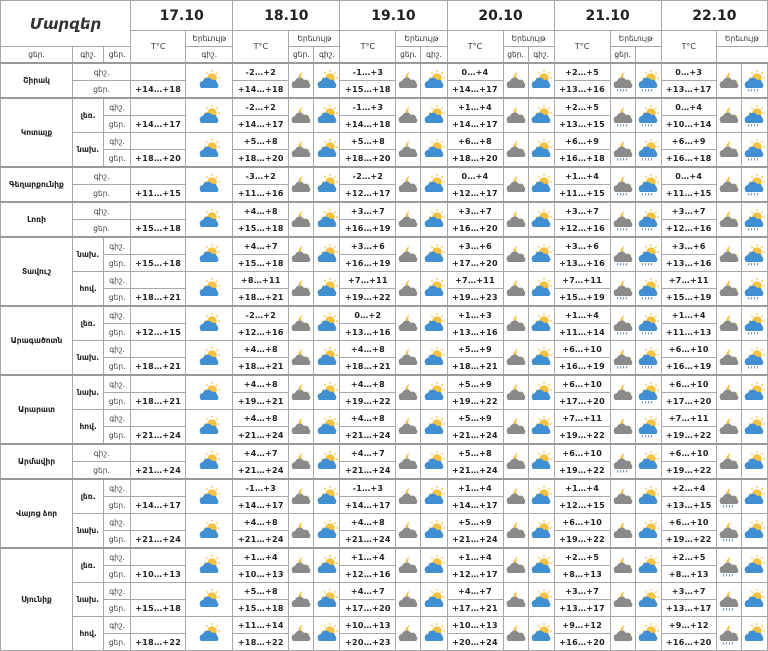  I want to click on day-temperature: +10…+14, so click(688, 124).